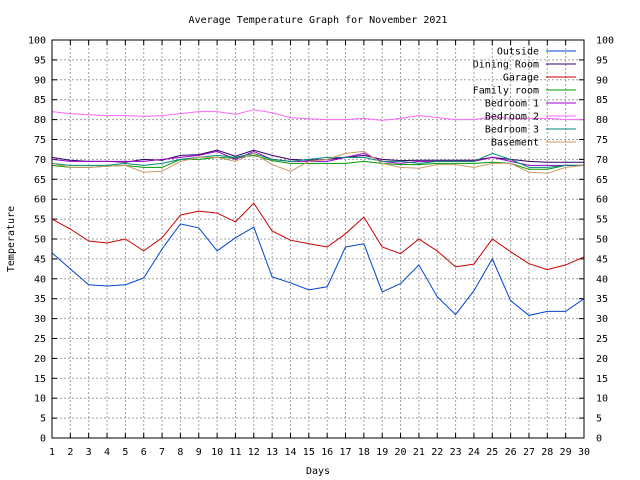  I want to click on series-line-basement, so click(318, 162).